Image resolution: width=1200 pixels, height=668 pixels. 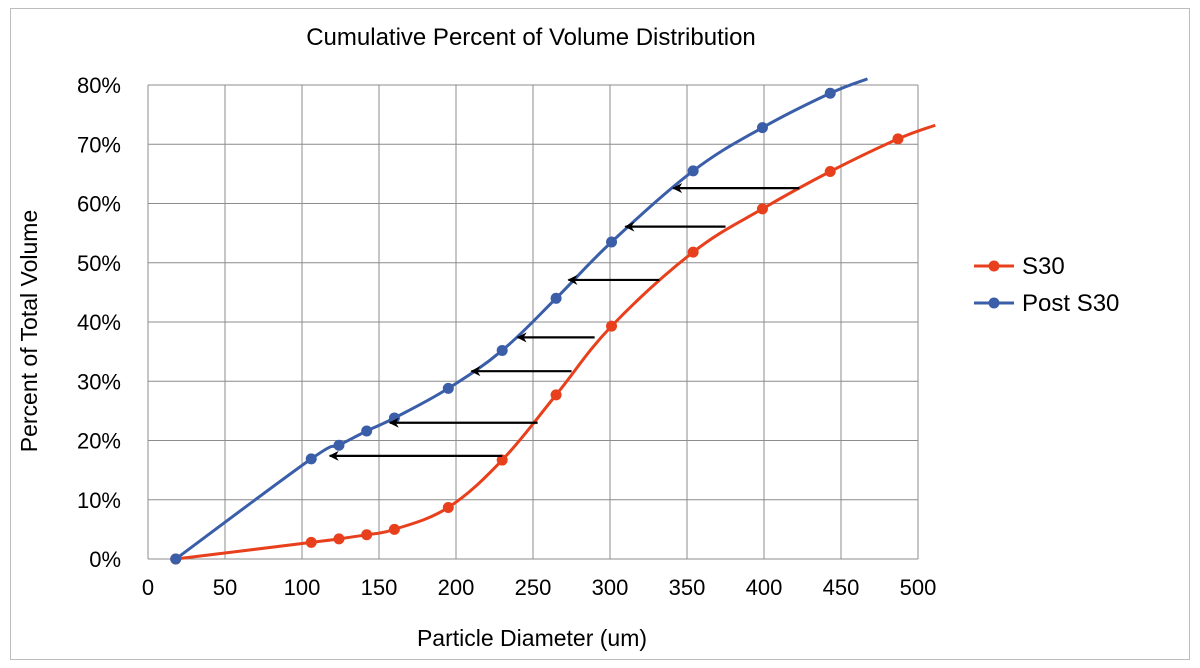 What do you see at coordinates (148, 587) in the screenshot?
I see `x-tick-label: 0` at bounding box center [148, 587].